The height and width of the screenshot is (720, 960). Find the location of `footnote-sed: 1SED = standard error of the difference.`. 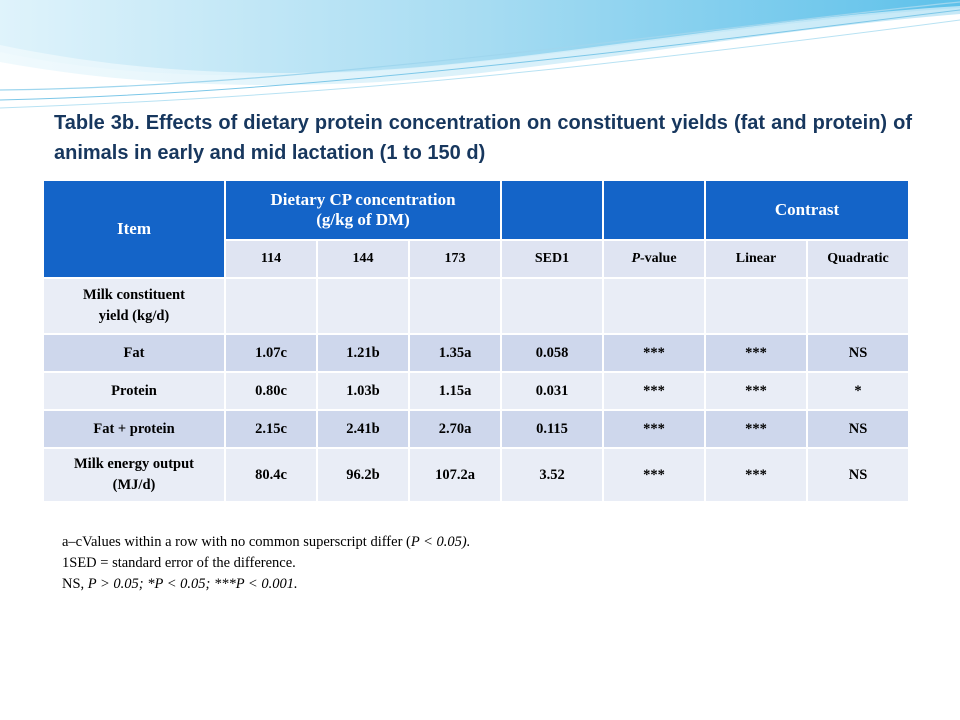

footnote-sed: 1SED = standard error of the difference. is located at coordinates (179, 563).